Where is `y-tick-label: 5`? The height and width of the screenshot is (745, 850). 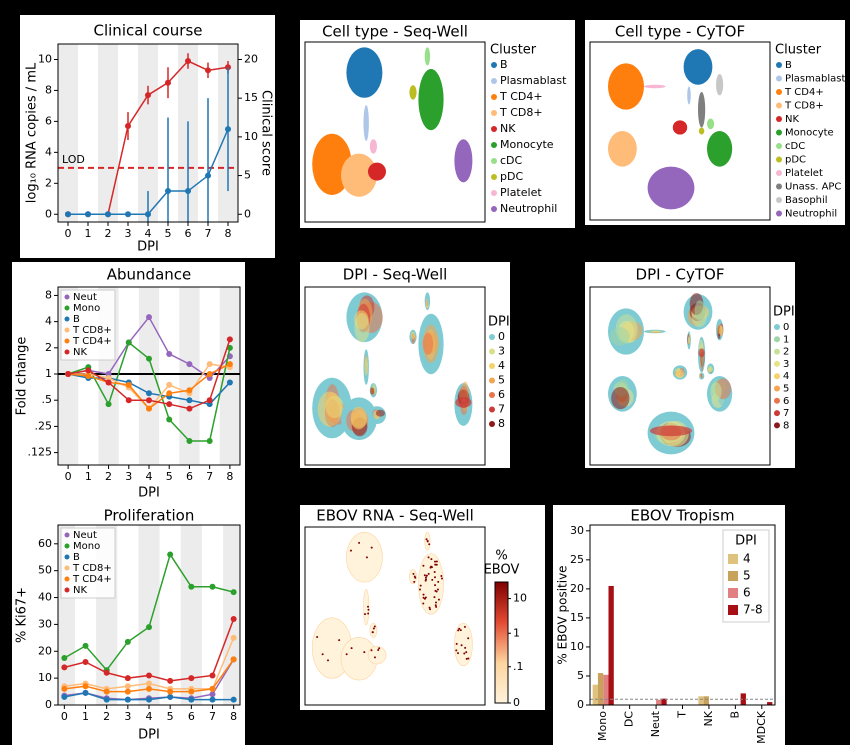
y-tick-label: 5 is located at coordinates (580, 675).